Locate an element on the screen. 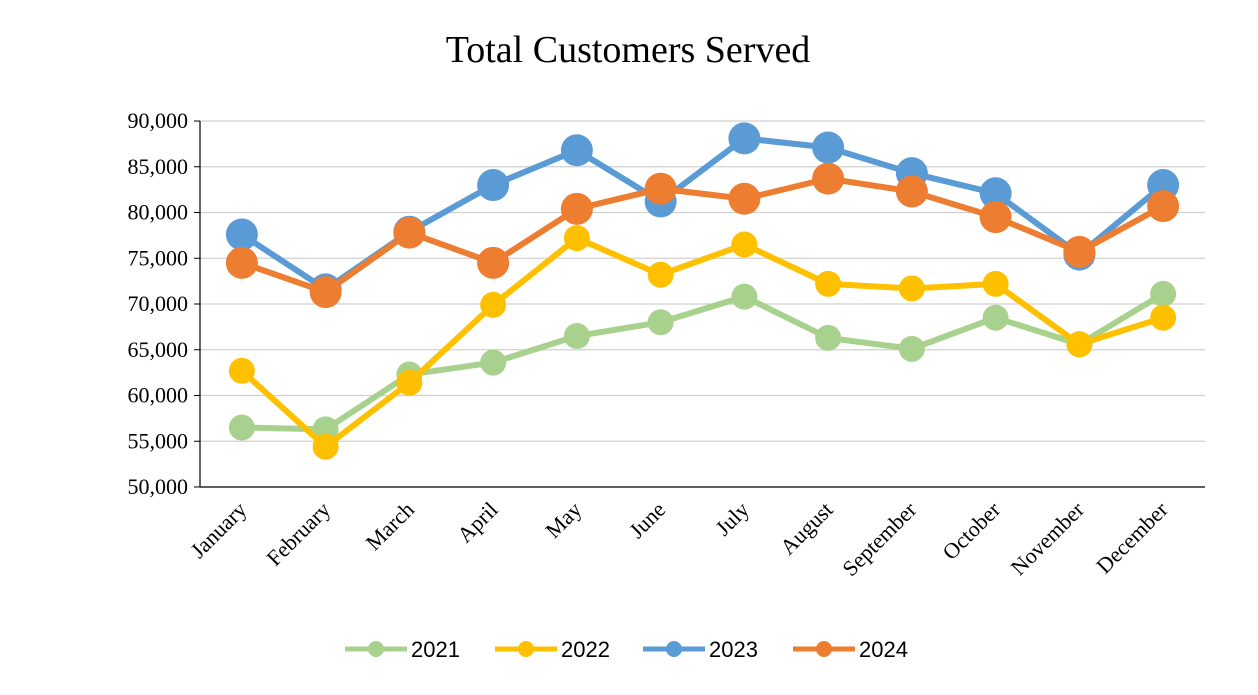  x-tick-label: April is located at coordinates (477, 522).